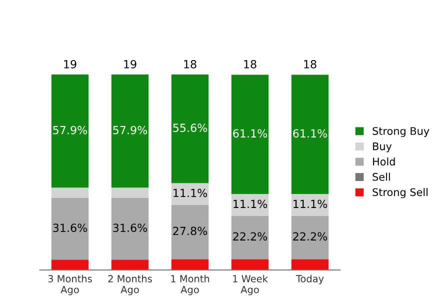 The height and width of the screenshot is (300, 440). Describe the element at coordinates (384, 161) in the screenshot. I see `legend-label: Hold` at that location.